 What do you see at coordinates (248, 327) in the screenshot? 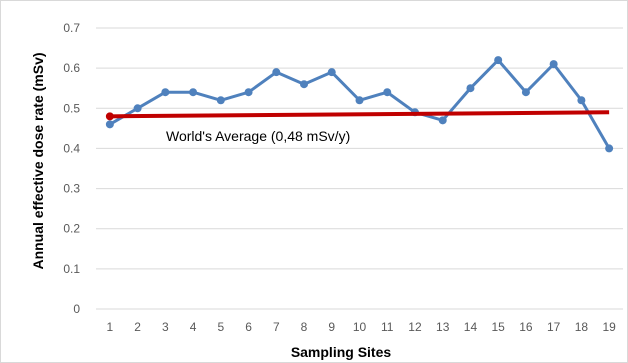
I see `x-tick-label: 6` at bounding box center [248, 327].